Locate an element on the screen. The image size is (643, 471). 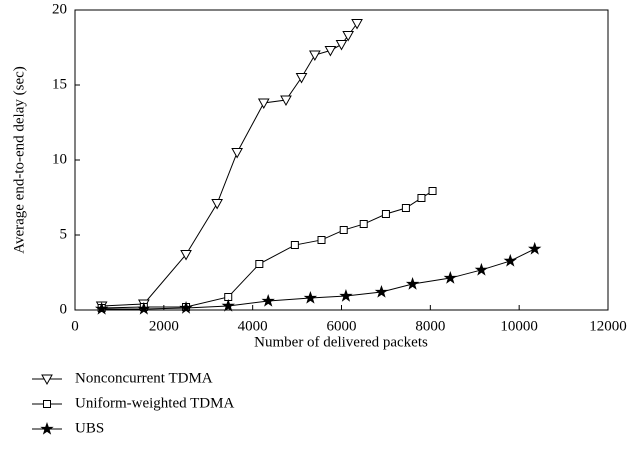
y-tick-label: 15 is located at coordinates (59, 84).